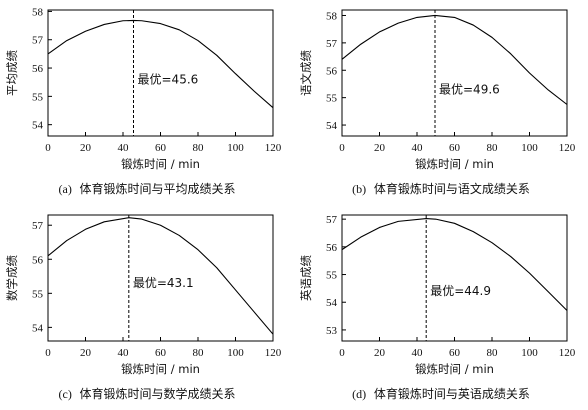  I want to click on x-tick-label-c: 120, so click(273, 353).